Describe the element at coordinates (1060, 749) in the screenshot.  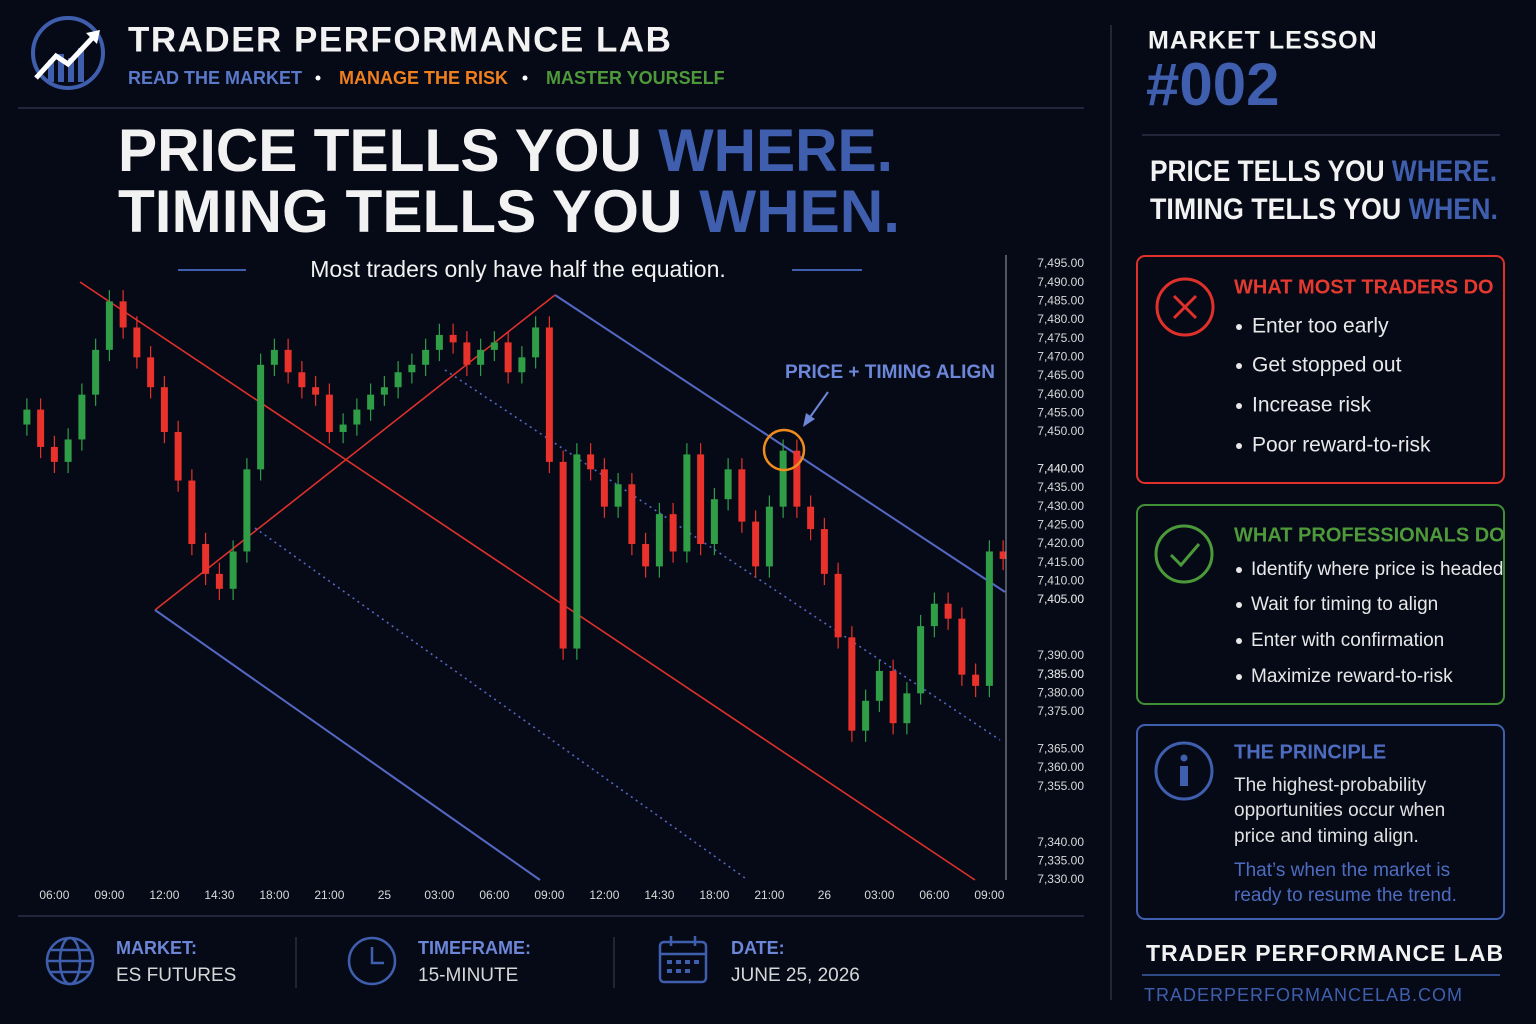
I see `y-tick-label: 7,365.00` at that location.